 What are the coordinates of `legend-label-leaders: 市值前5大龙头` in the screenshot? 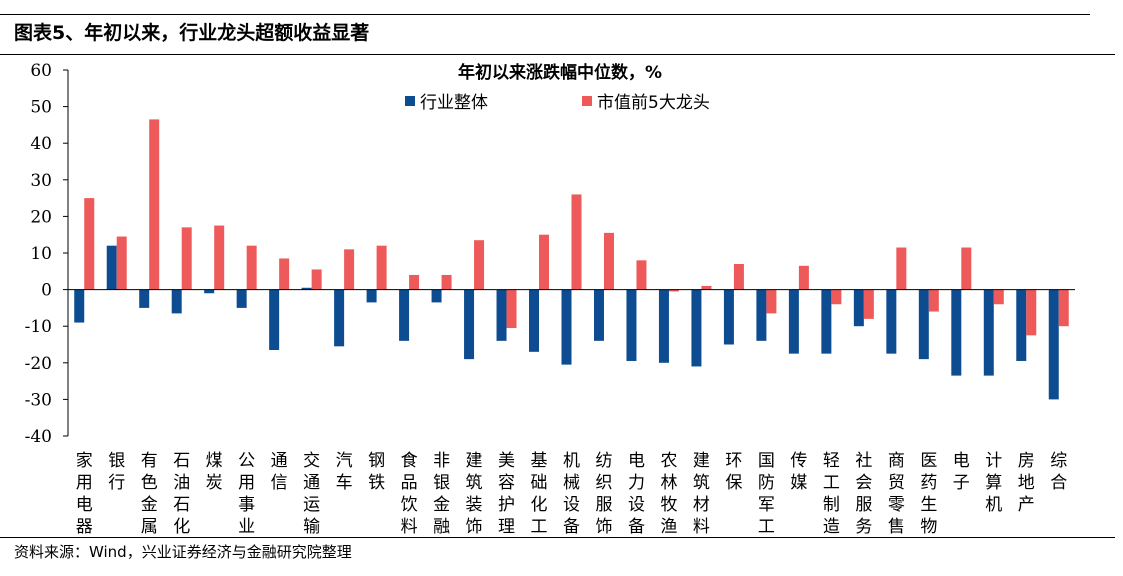 It's located at (653, 103).